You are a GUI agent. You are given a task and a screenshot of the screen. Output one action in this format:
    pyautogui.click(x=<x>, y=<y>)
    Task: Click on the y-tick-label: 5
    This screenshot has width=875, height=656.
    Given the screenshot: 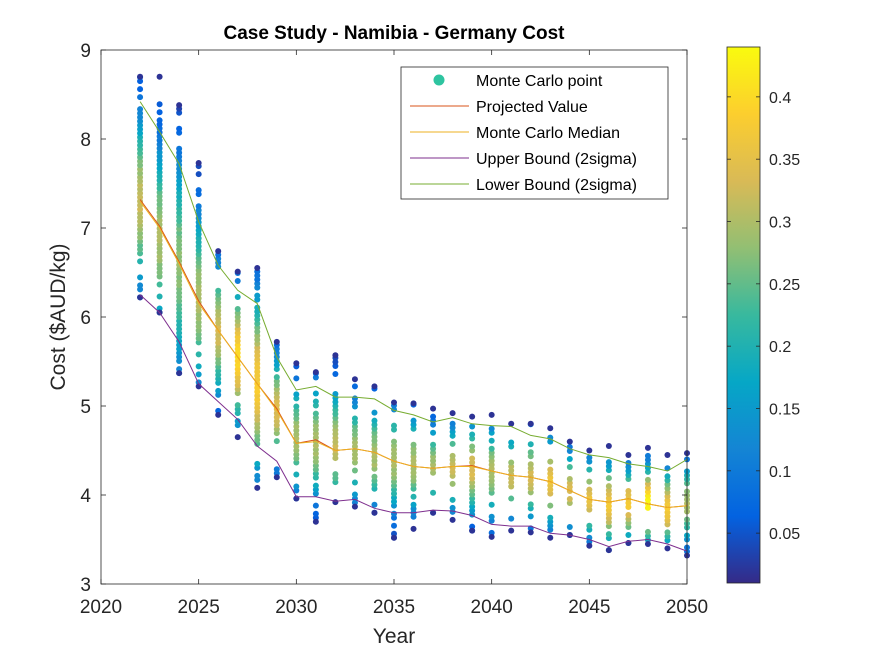 What is the action you would take?
    pyautogui.click(x=85, y=407)
    